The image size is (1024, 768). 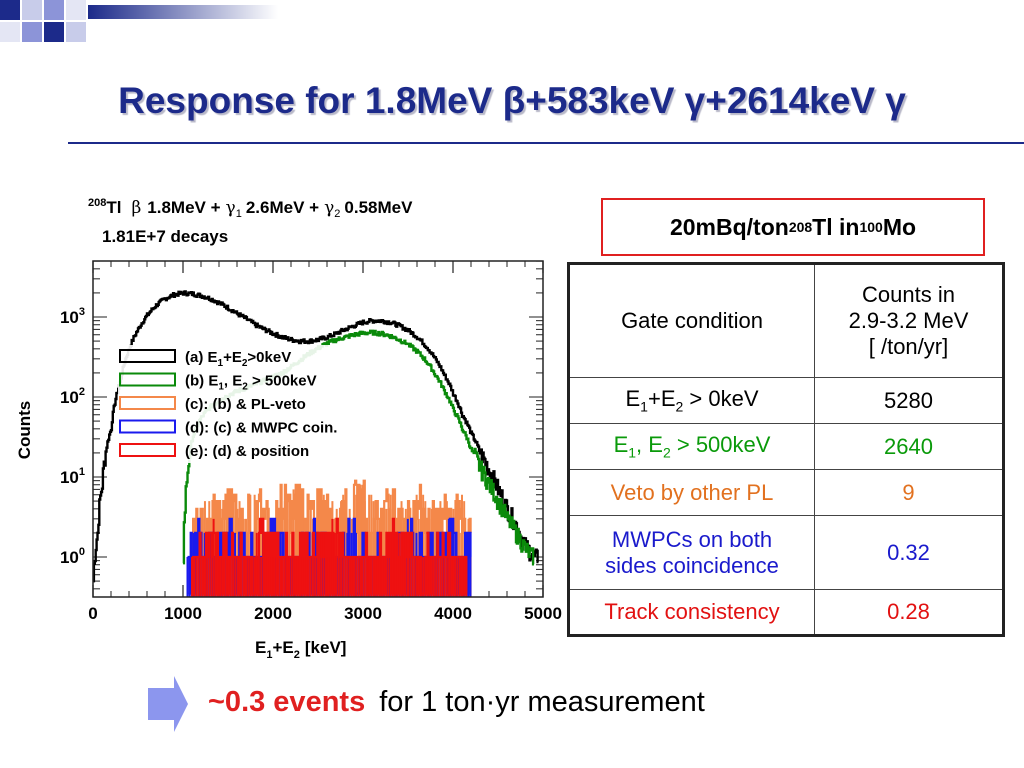 I want to click on legend-label: (e): (d) & position, so click(x=247, y=451).